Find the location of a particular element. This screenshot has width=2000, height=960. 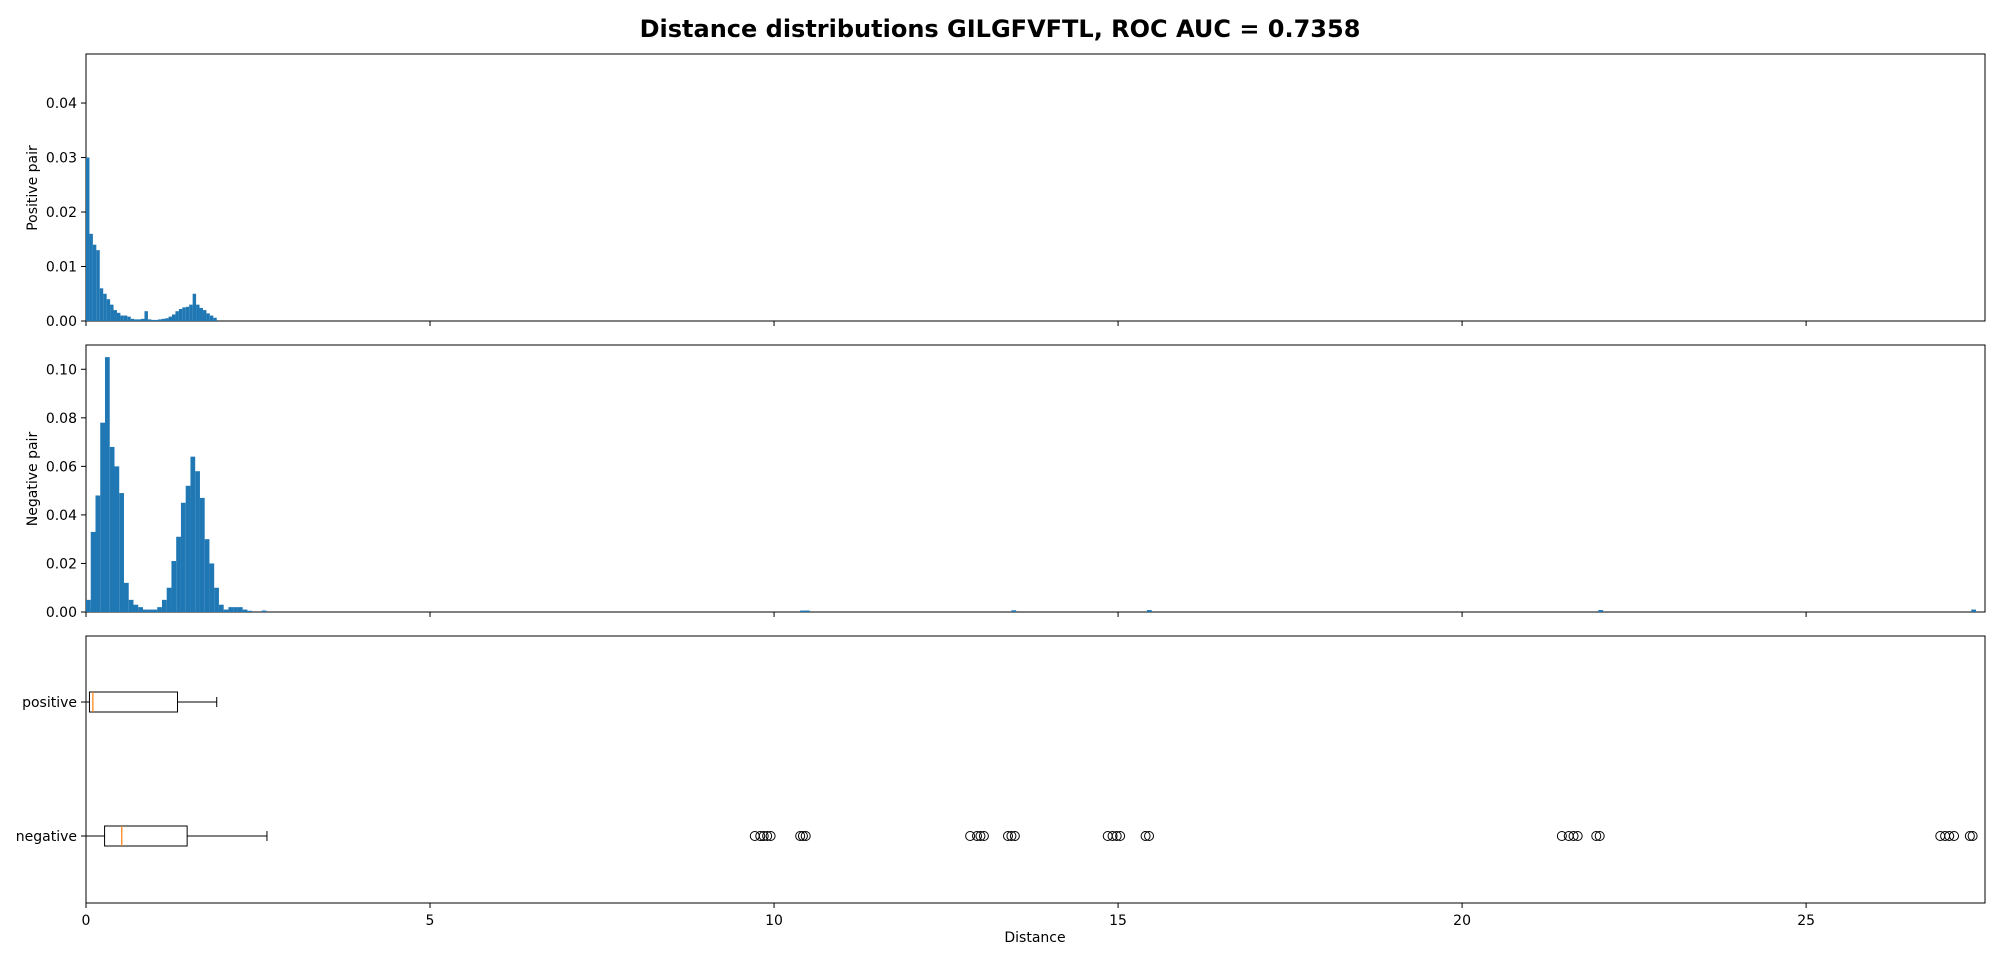

boxplot-xtick-label: 15 is located at coordinates (1118, 921).